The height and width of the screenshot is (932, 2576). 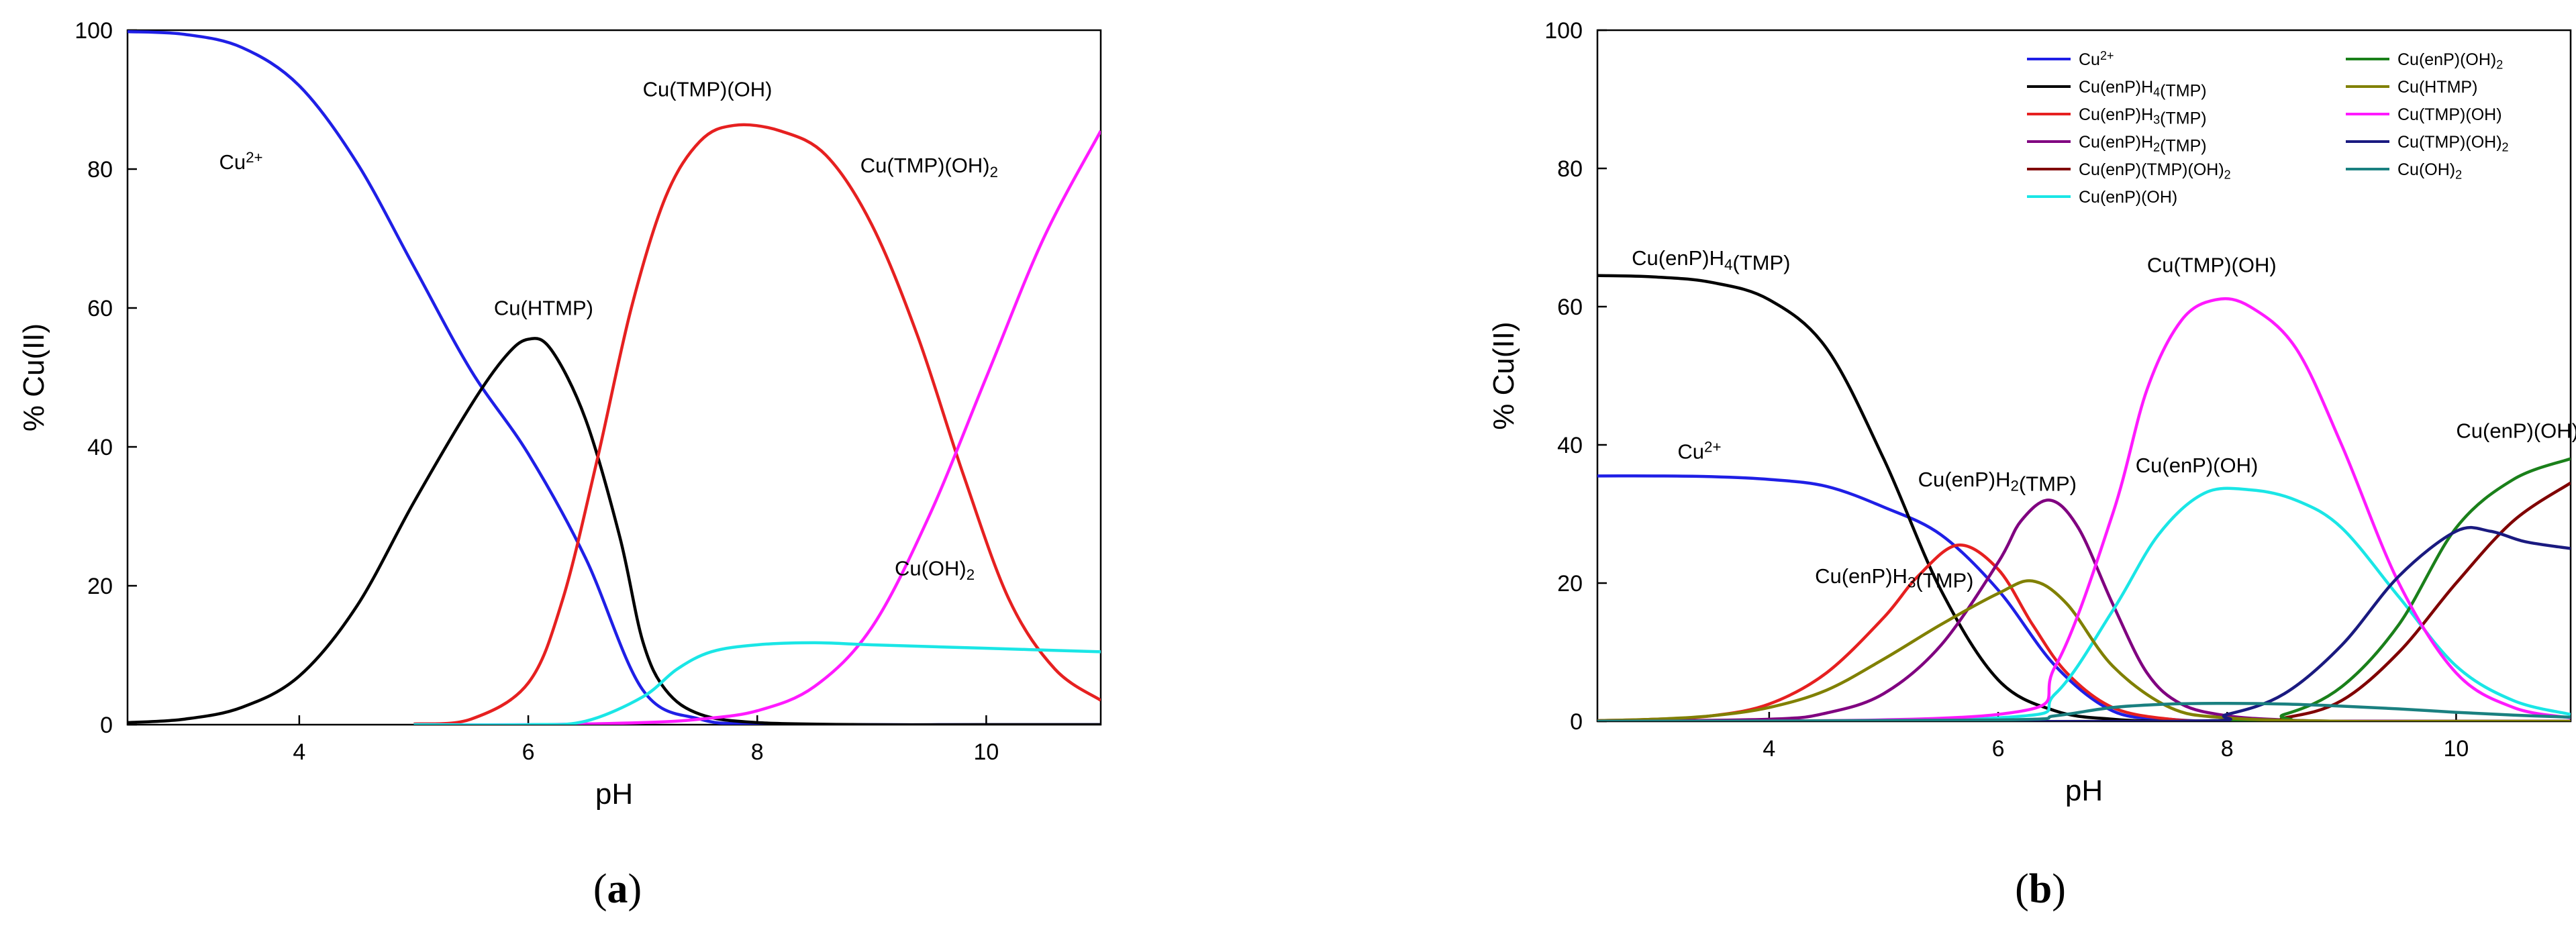 What do you see at coordinates (1997, 482) in the screenshot?
I see `annotation-cu-enp-h2-tmp: Cu(enP)H2(TMP)` at bounding box center [1997, 482].